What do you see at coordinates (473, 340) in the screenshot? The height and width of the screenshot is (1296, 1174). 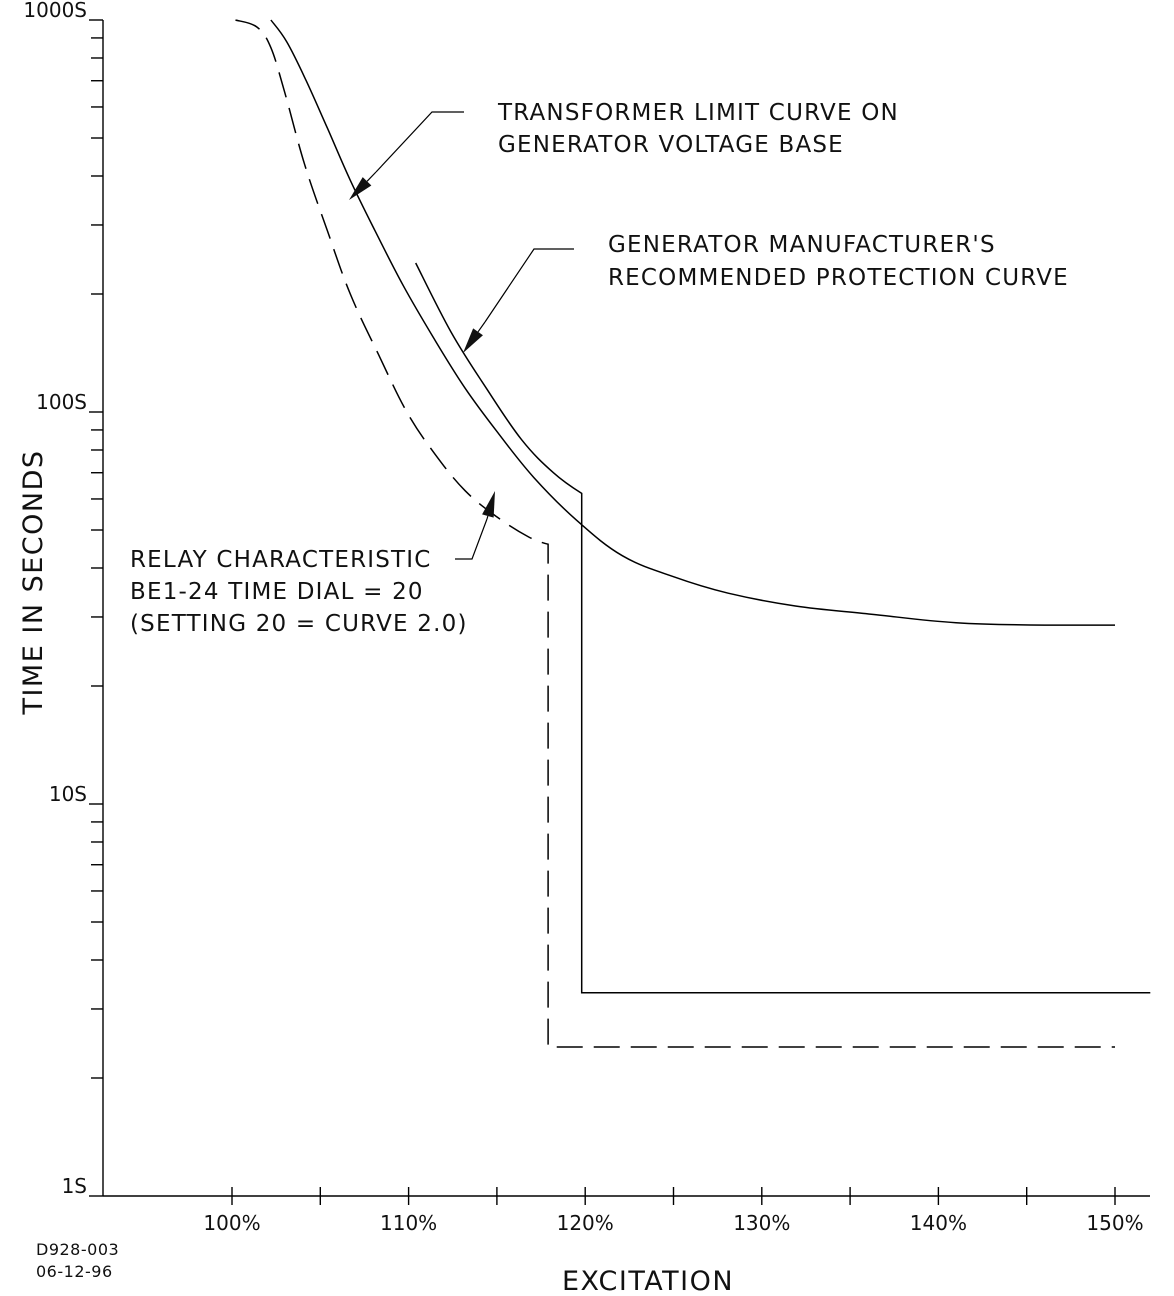 I see `generator-leader-arrowhead` at bounding box center [473, 340].